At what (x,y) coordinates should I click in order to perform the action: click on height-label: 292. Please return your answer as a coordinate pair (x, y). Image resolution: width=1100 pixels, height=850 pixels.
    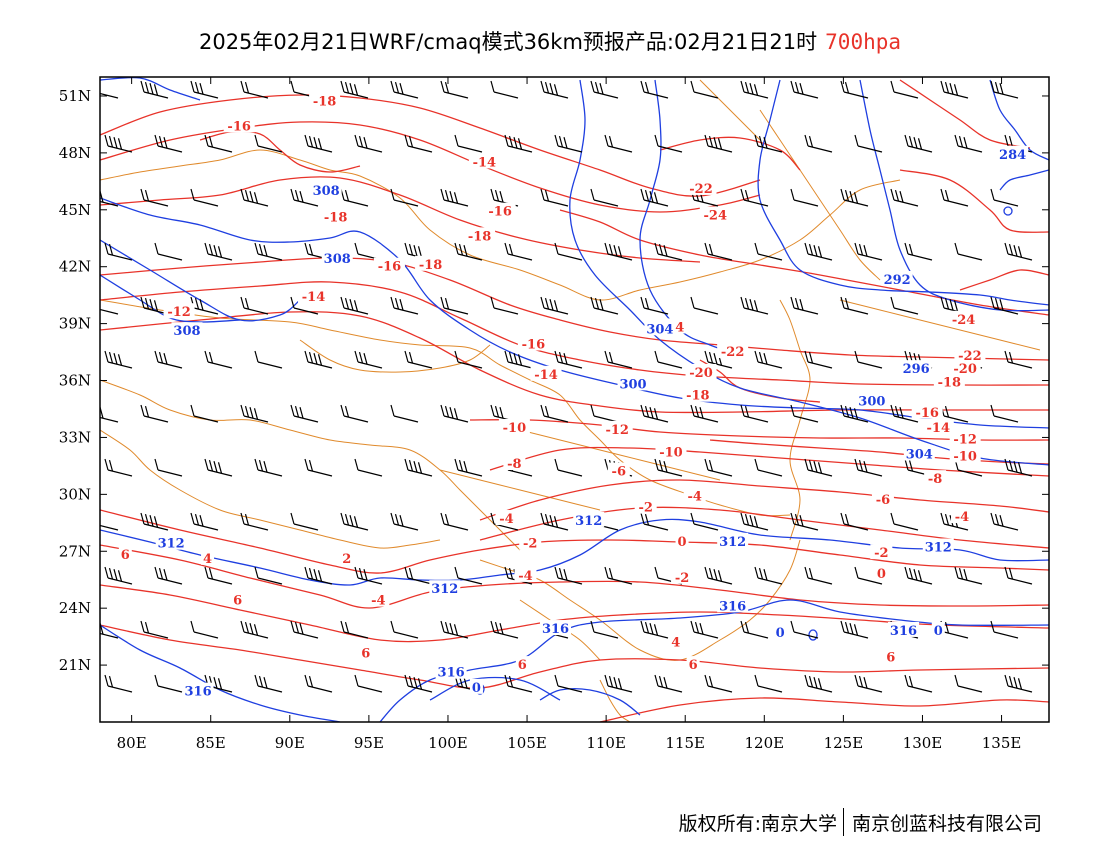
    Looking at the image, I should click on (897, 280).